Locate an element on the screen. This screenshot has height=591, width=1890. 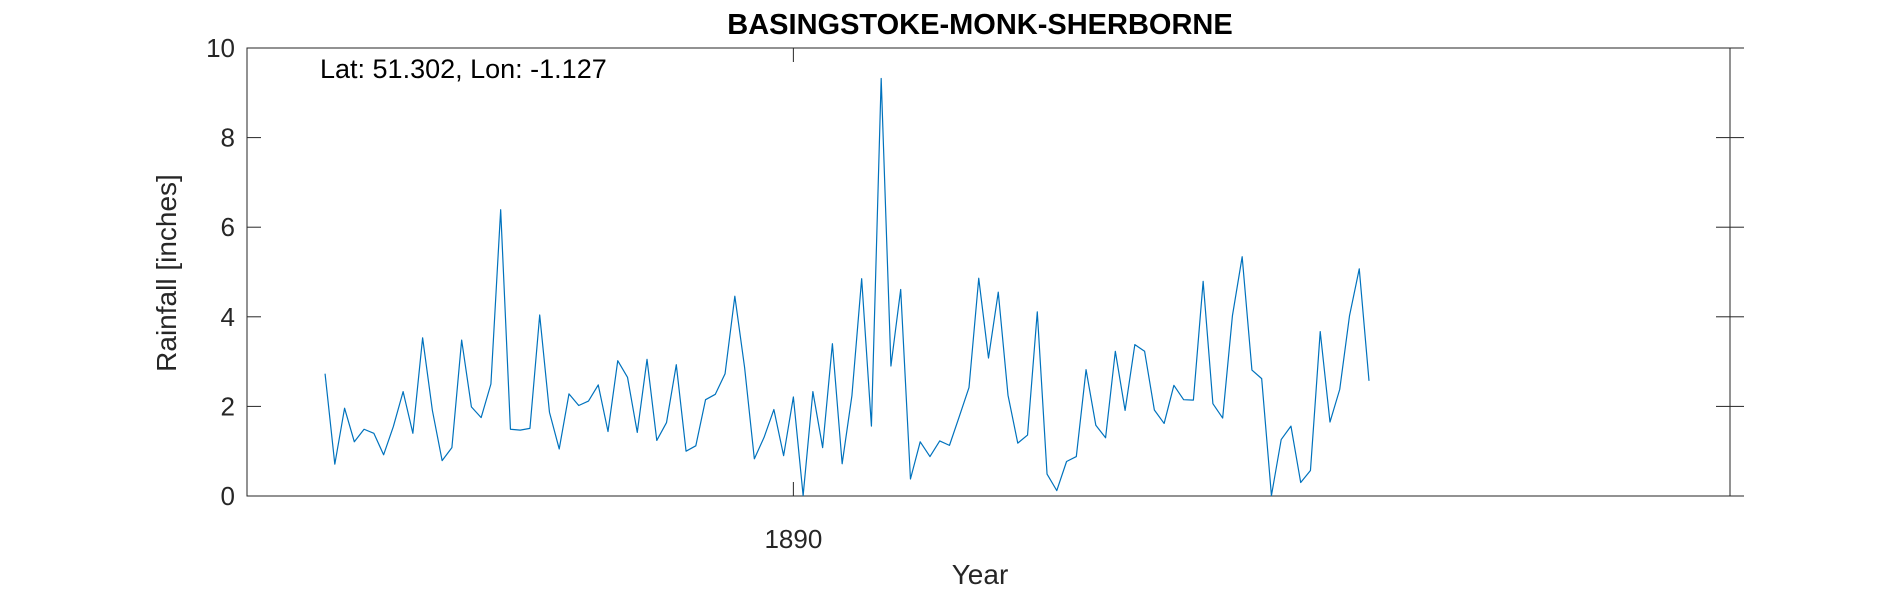
y-tick-label: 6 is located at coordinates (228, 227).